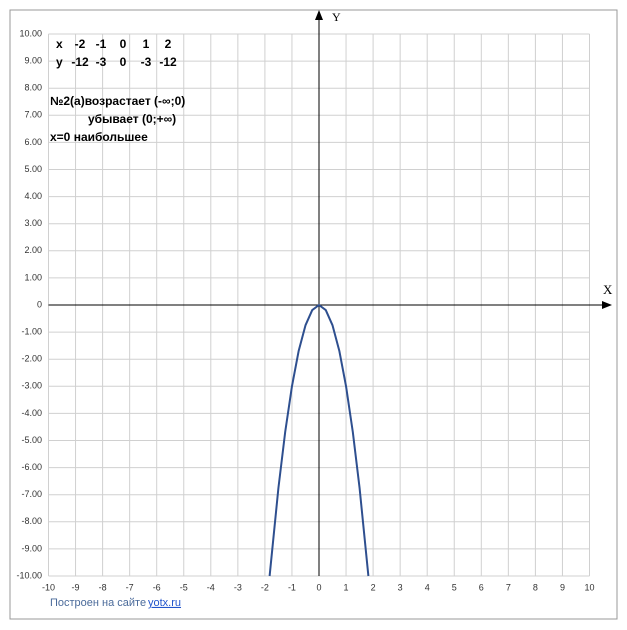  Describe the element at coordinates (59, 44) in the screenshot. I see `table-cell: x` at that location.